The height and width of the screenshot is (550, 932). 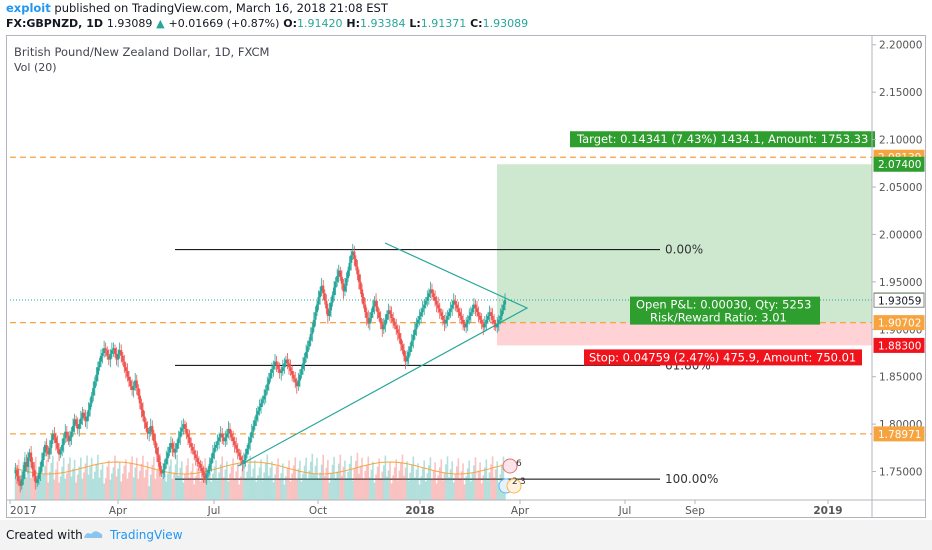 What do you see at coordinates (899, 164) in the screenshot?
I see `price-tag-bg` at bounding box center [899, 164].